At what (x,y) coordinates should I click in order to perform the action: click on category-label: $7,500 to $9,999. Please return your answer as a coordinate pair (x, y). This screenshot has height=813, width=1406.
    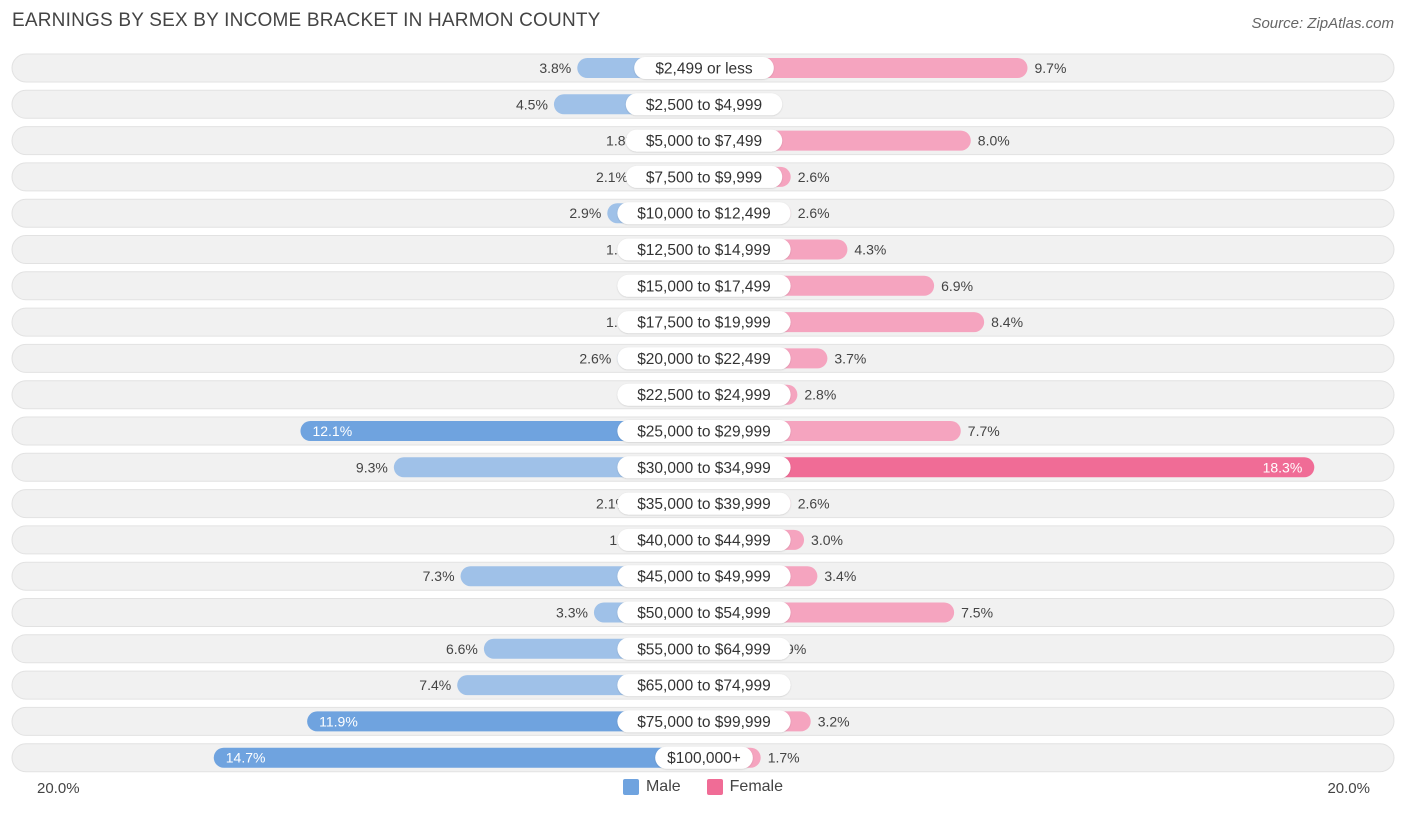
    Looking at the image, I should click on (704, 177).